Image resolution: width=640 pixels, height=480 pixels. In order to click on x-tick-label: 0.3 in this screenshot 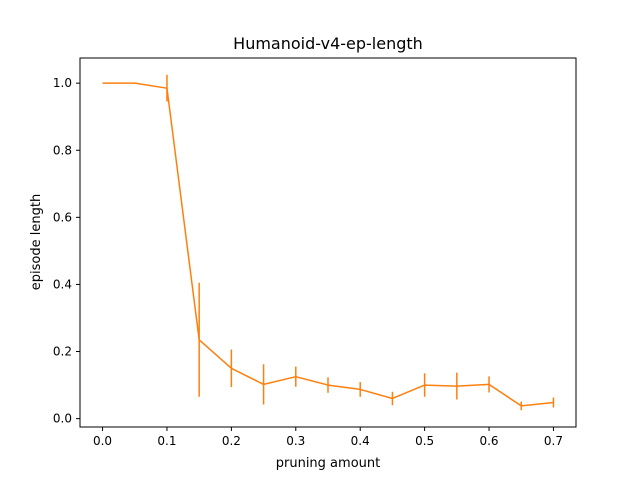, I will do `click(295, 441)`.